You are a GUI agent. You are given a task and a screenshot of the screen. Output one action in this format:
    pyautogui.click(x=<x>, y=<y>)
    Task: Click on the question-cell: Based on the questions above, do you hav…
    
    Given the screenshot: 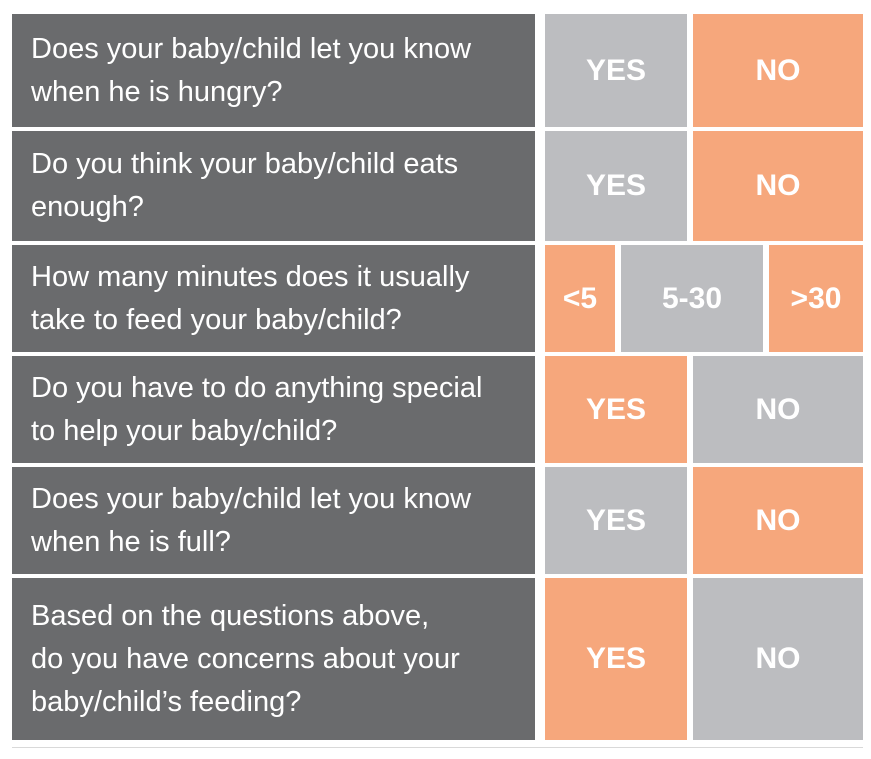 What is the action you would take?
    pyautogui.click(x=273, y=659)
    